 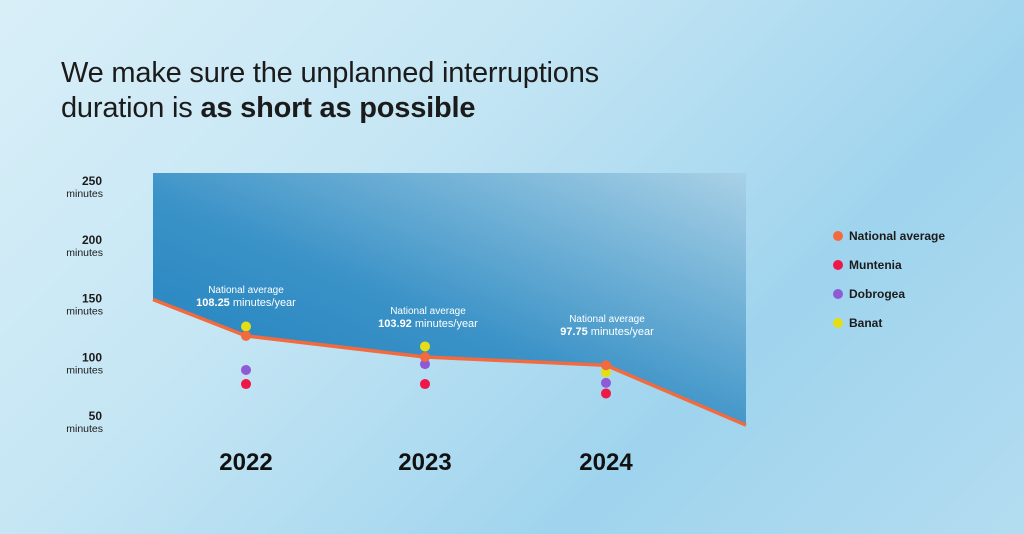 I want to click on legend-item-national-average: National average, so click(x=889, y=235).